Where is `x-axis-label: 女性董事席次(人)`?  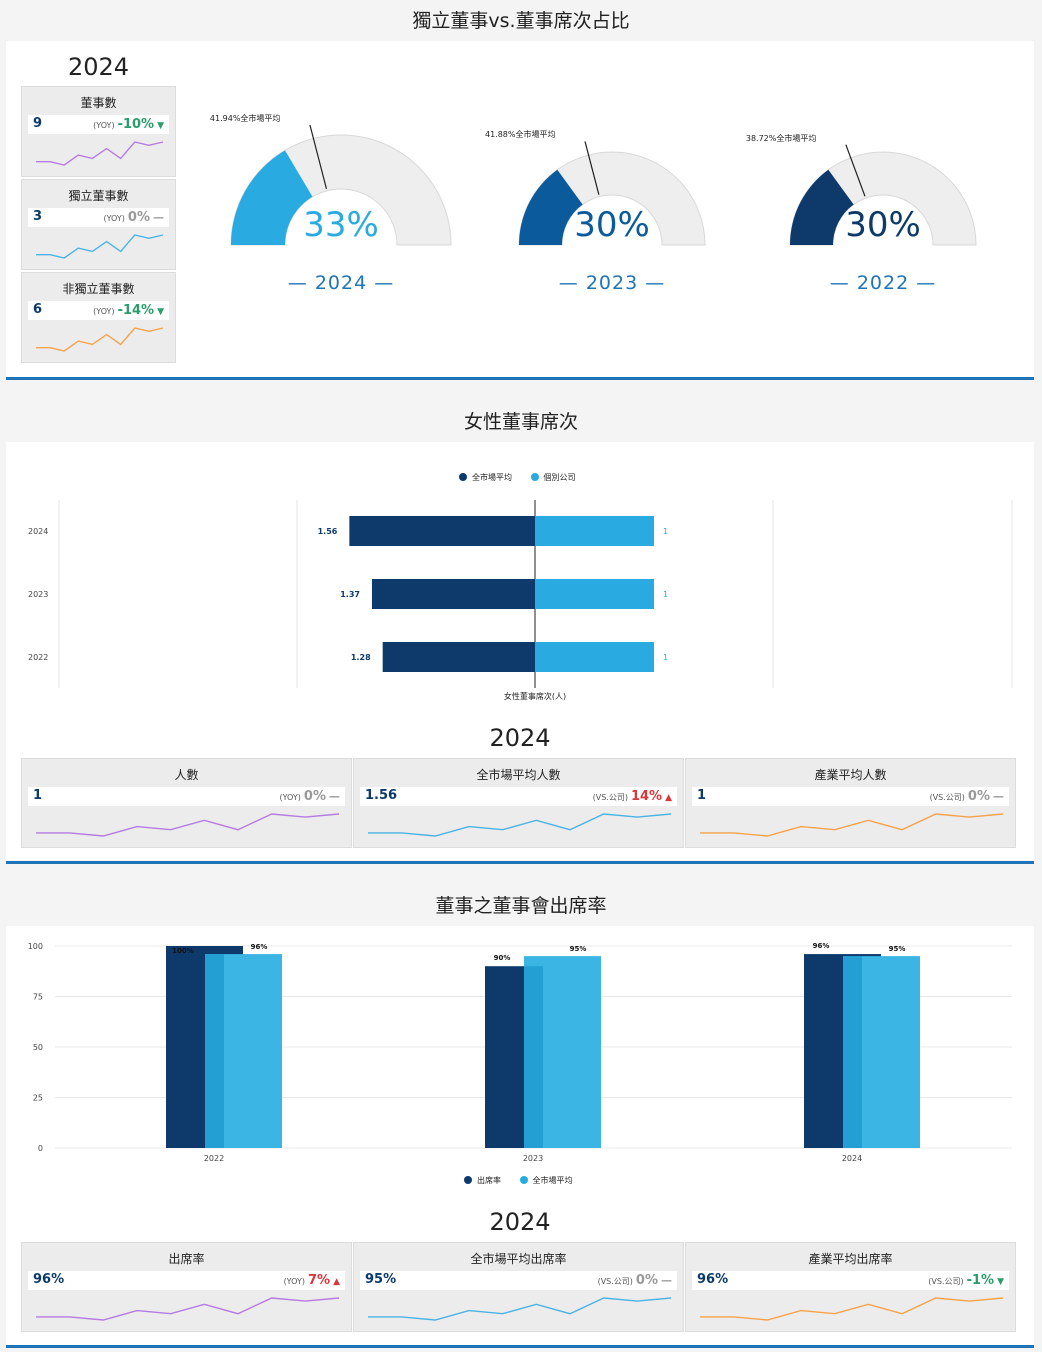
x-axis-label: 女性董事席次(人) is located at coordinates (535, 696).